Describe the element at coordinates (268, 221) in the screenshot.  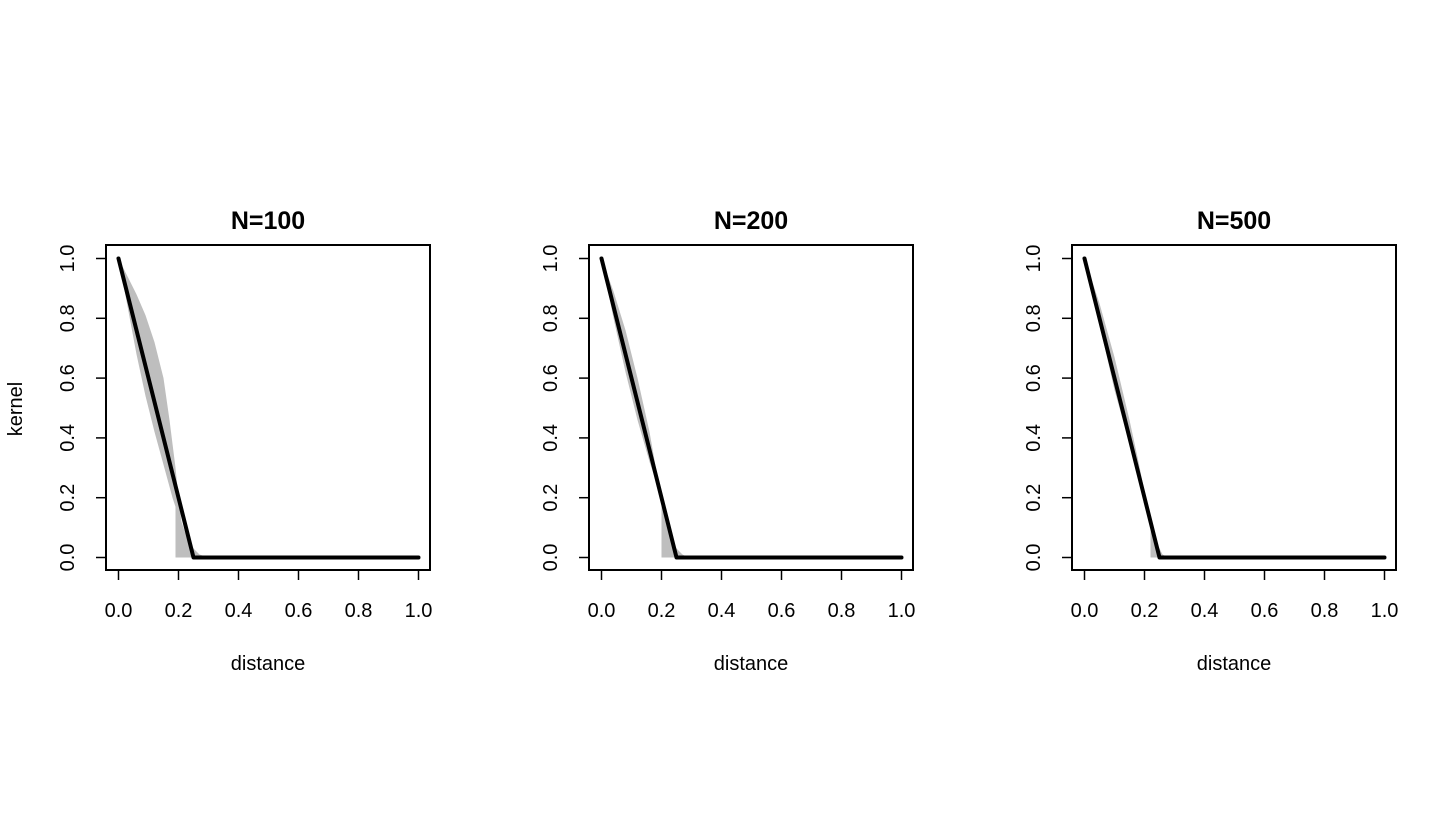
I see `panel-title: N=100` at that location.